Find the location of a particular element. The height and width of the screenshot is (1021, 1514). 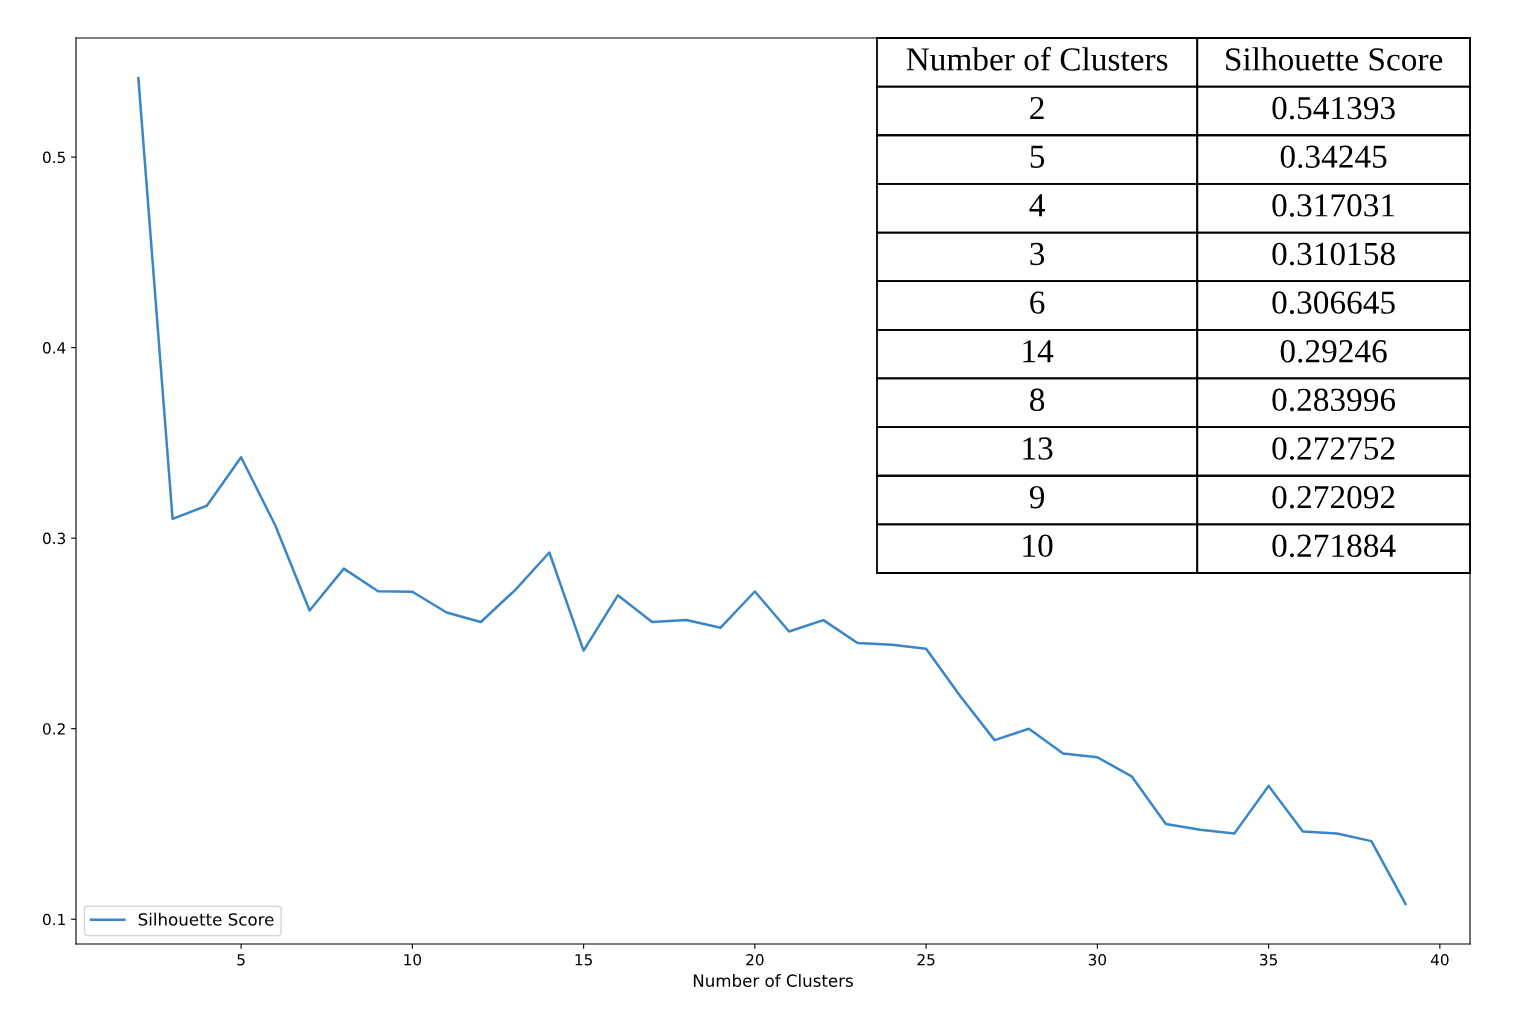

y-tick-label: 0.5 is located at coordinates (53, 157).